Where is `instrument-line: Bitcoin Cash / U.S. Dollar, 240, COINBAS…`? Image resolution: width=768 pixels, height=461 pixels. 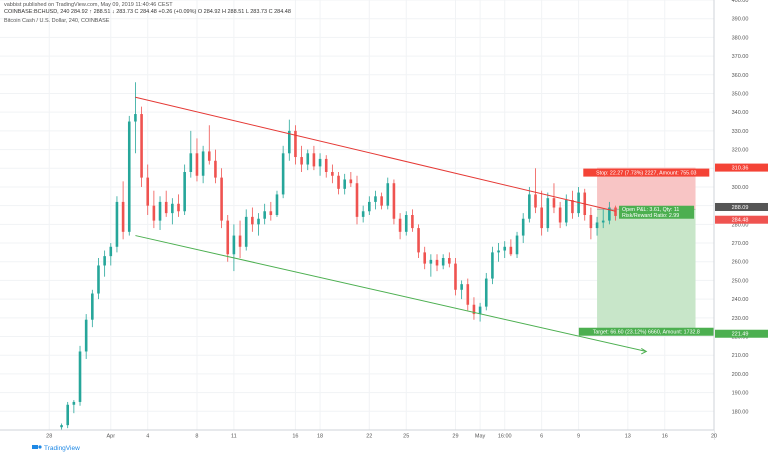
instrument-line: Bitcoin Cash / U.S. Dollar, 240, COINBAS… is located at coordinates (57, 21).